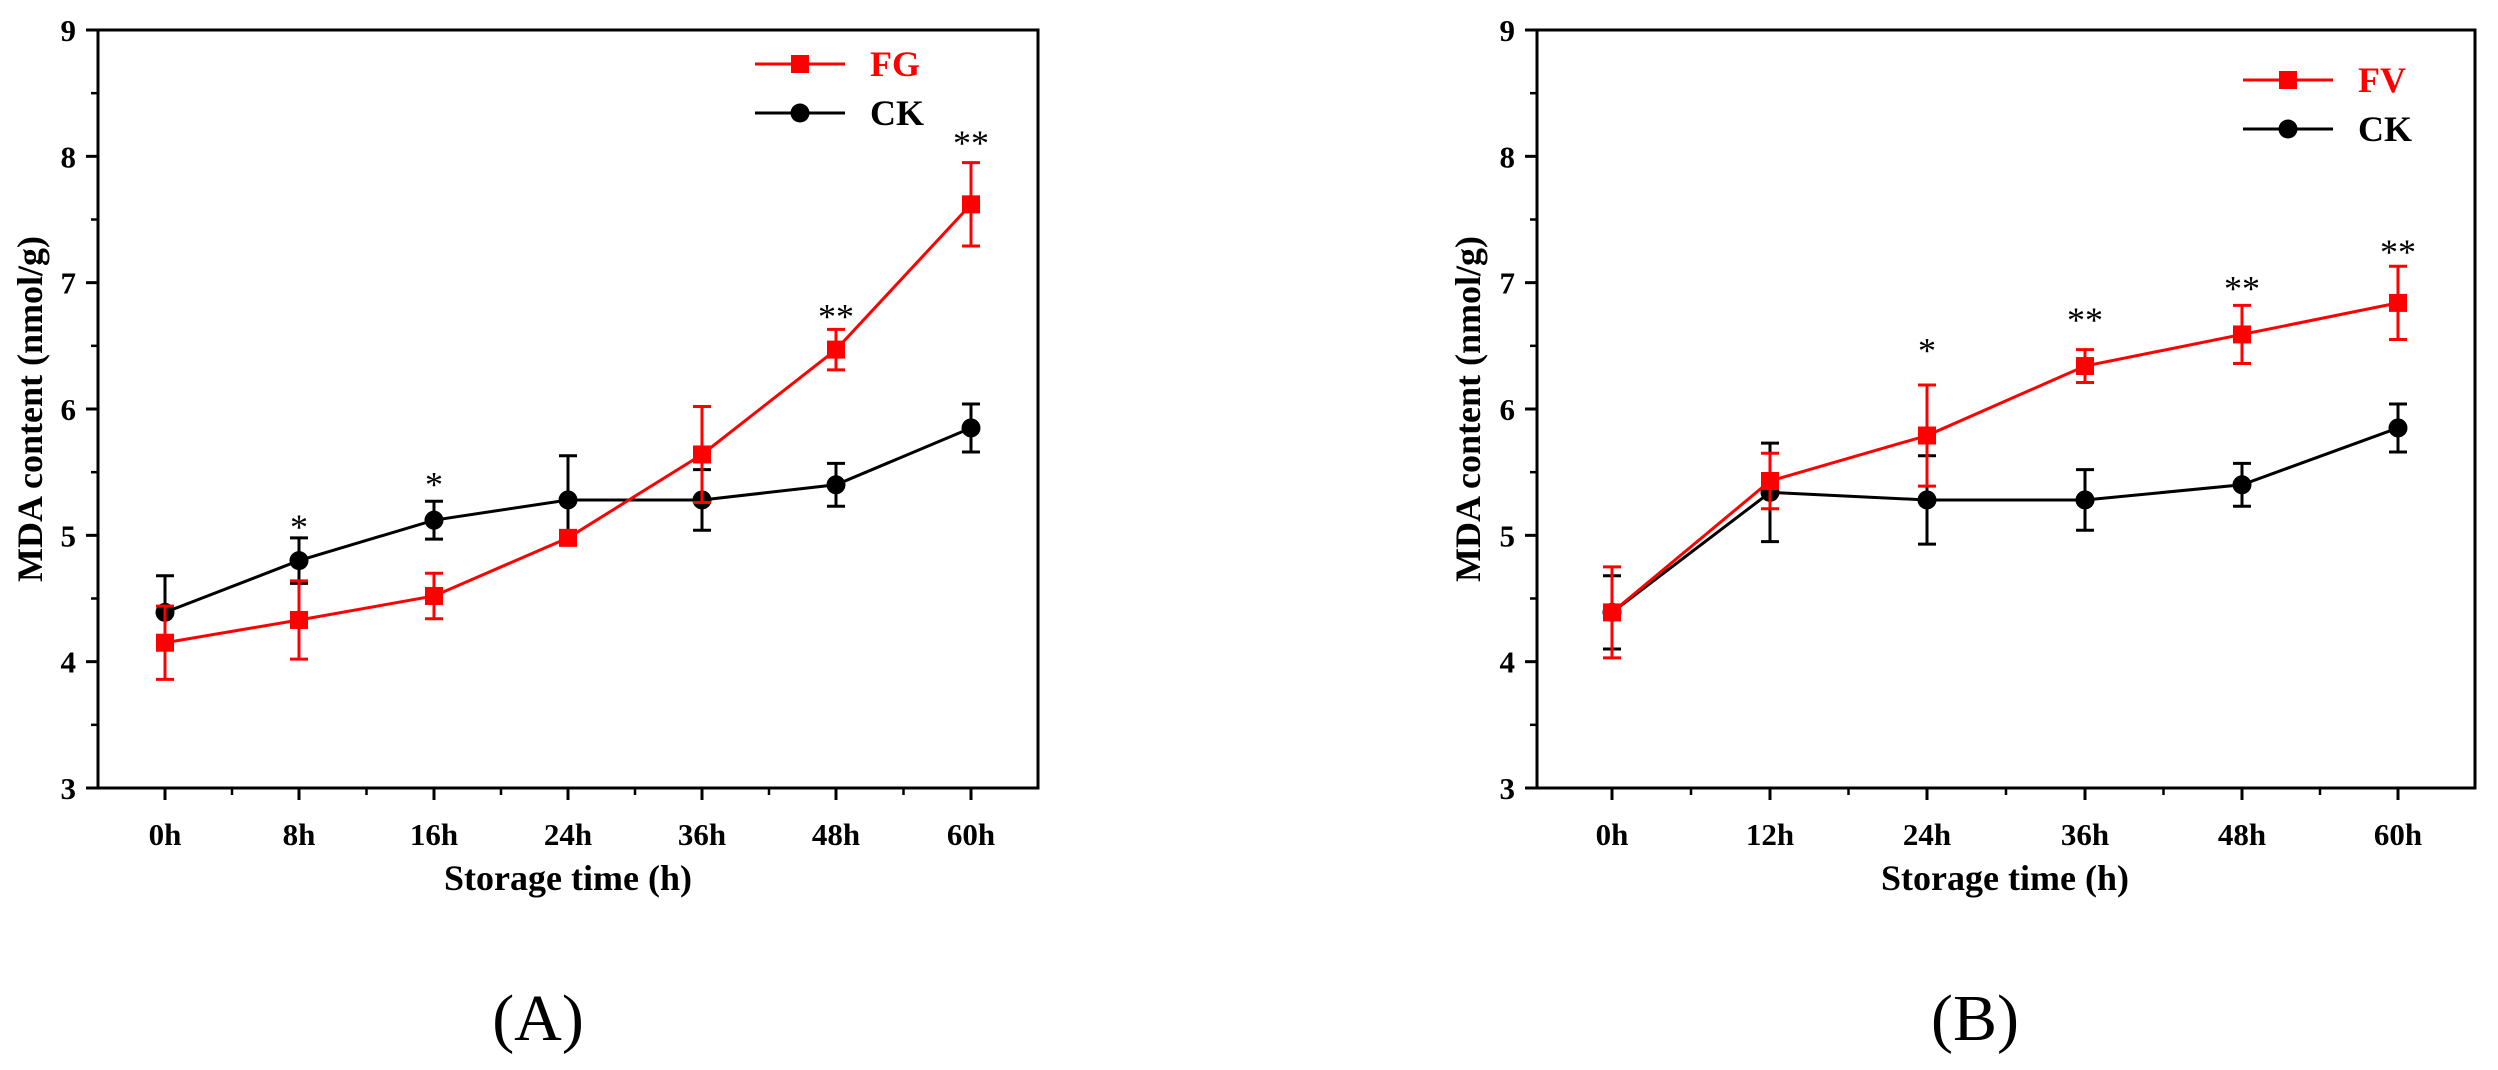 The image size is (2498, 1070). Describe the element at coordinates (1975, 1018) in the screenshot. I see `panel-label: (B)` at that location.